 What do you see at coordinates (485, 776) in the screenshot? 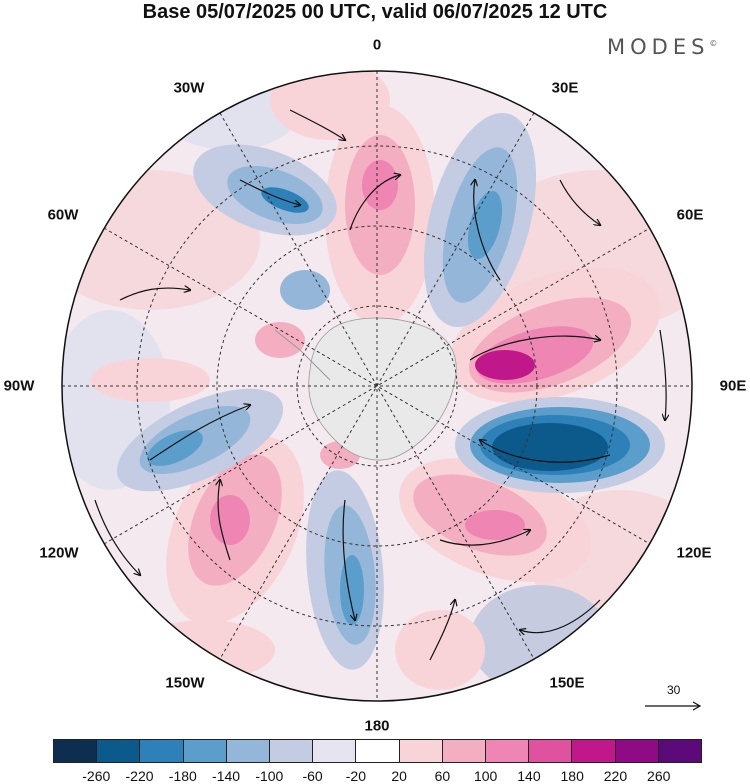
I see `colorbar-tick-label: 100` at bounding box center [485, 776].